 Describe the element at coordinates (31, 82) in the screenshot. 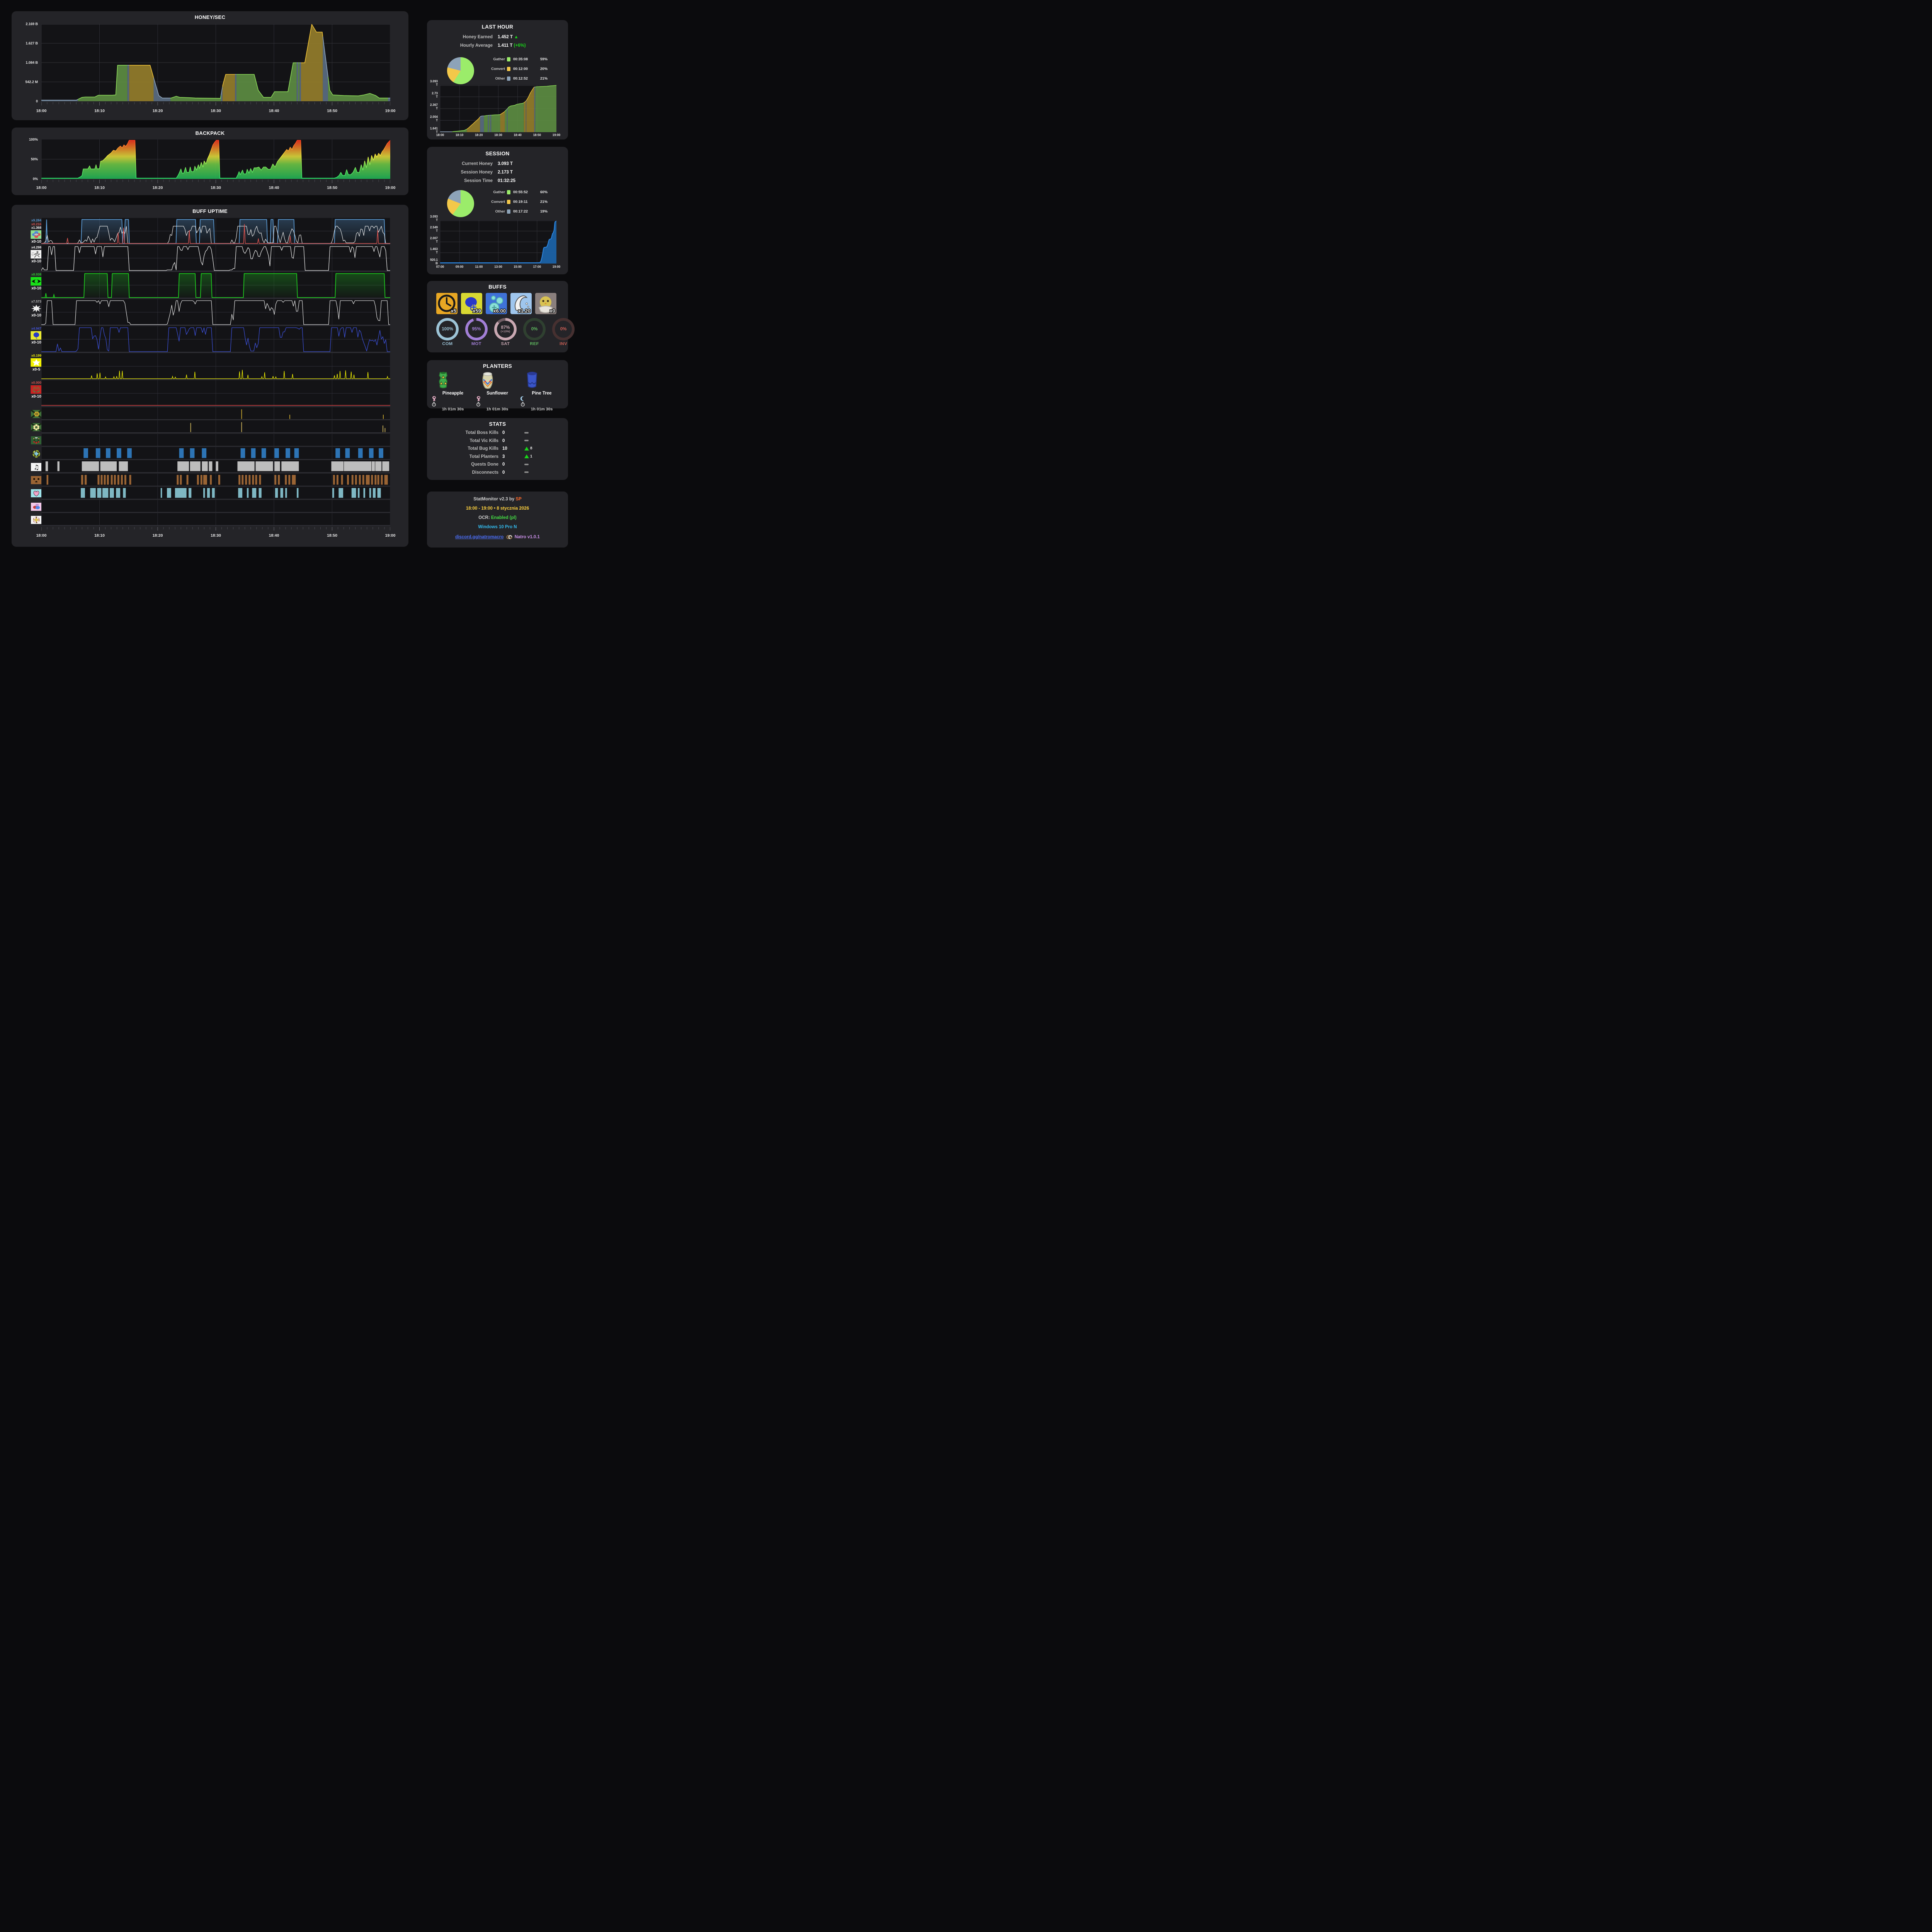

I see `y-tick-label: 542.2 M` at that location.